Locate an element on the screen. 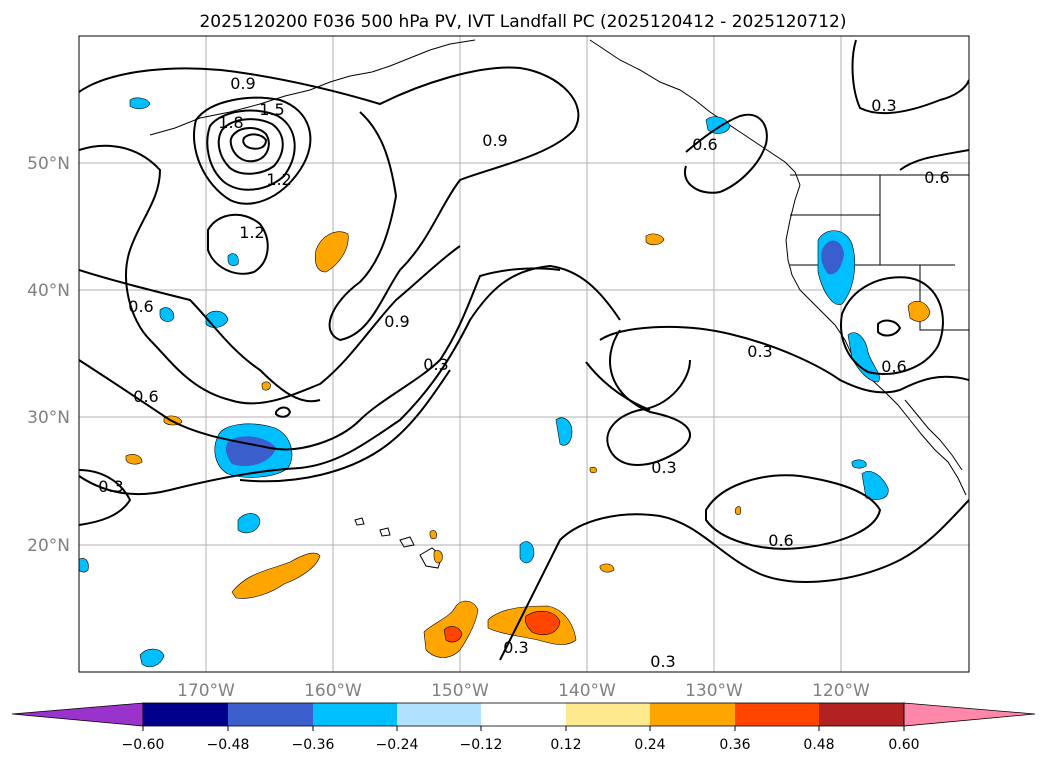 This screenshot has width=1047, height=765. fill-neg-57n-175w is located at coordinates (140, 103).